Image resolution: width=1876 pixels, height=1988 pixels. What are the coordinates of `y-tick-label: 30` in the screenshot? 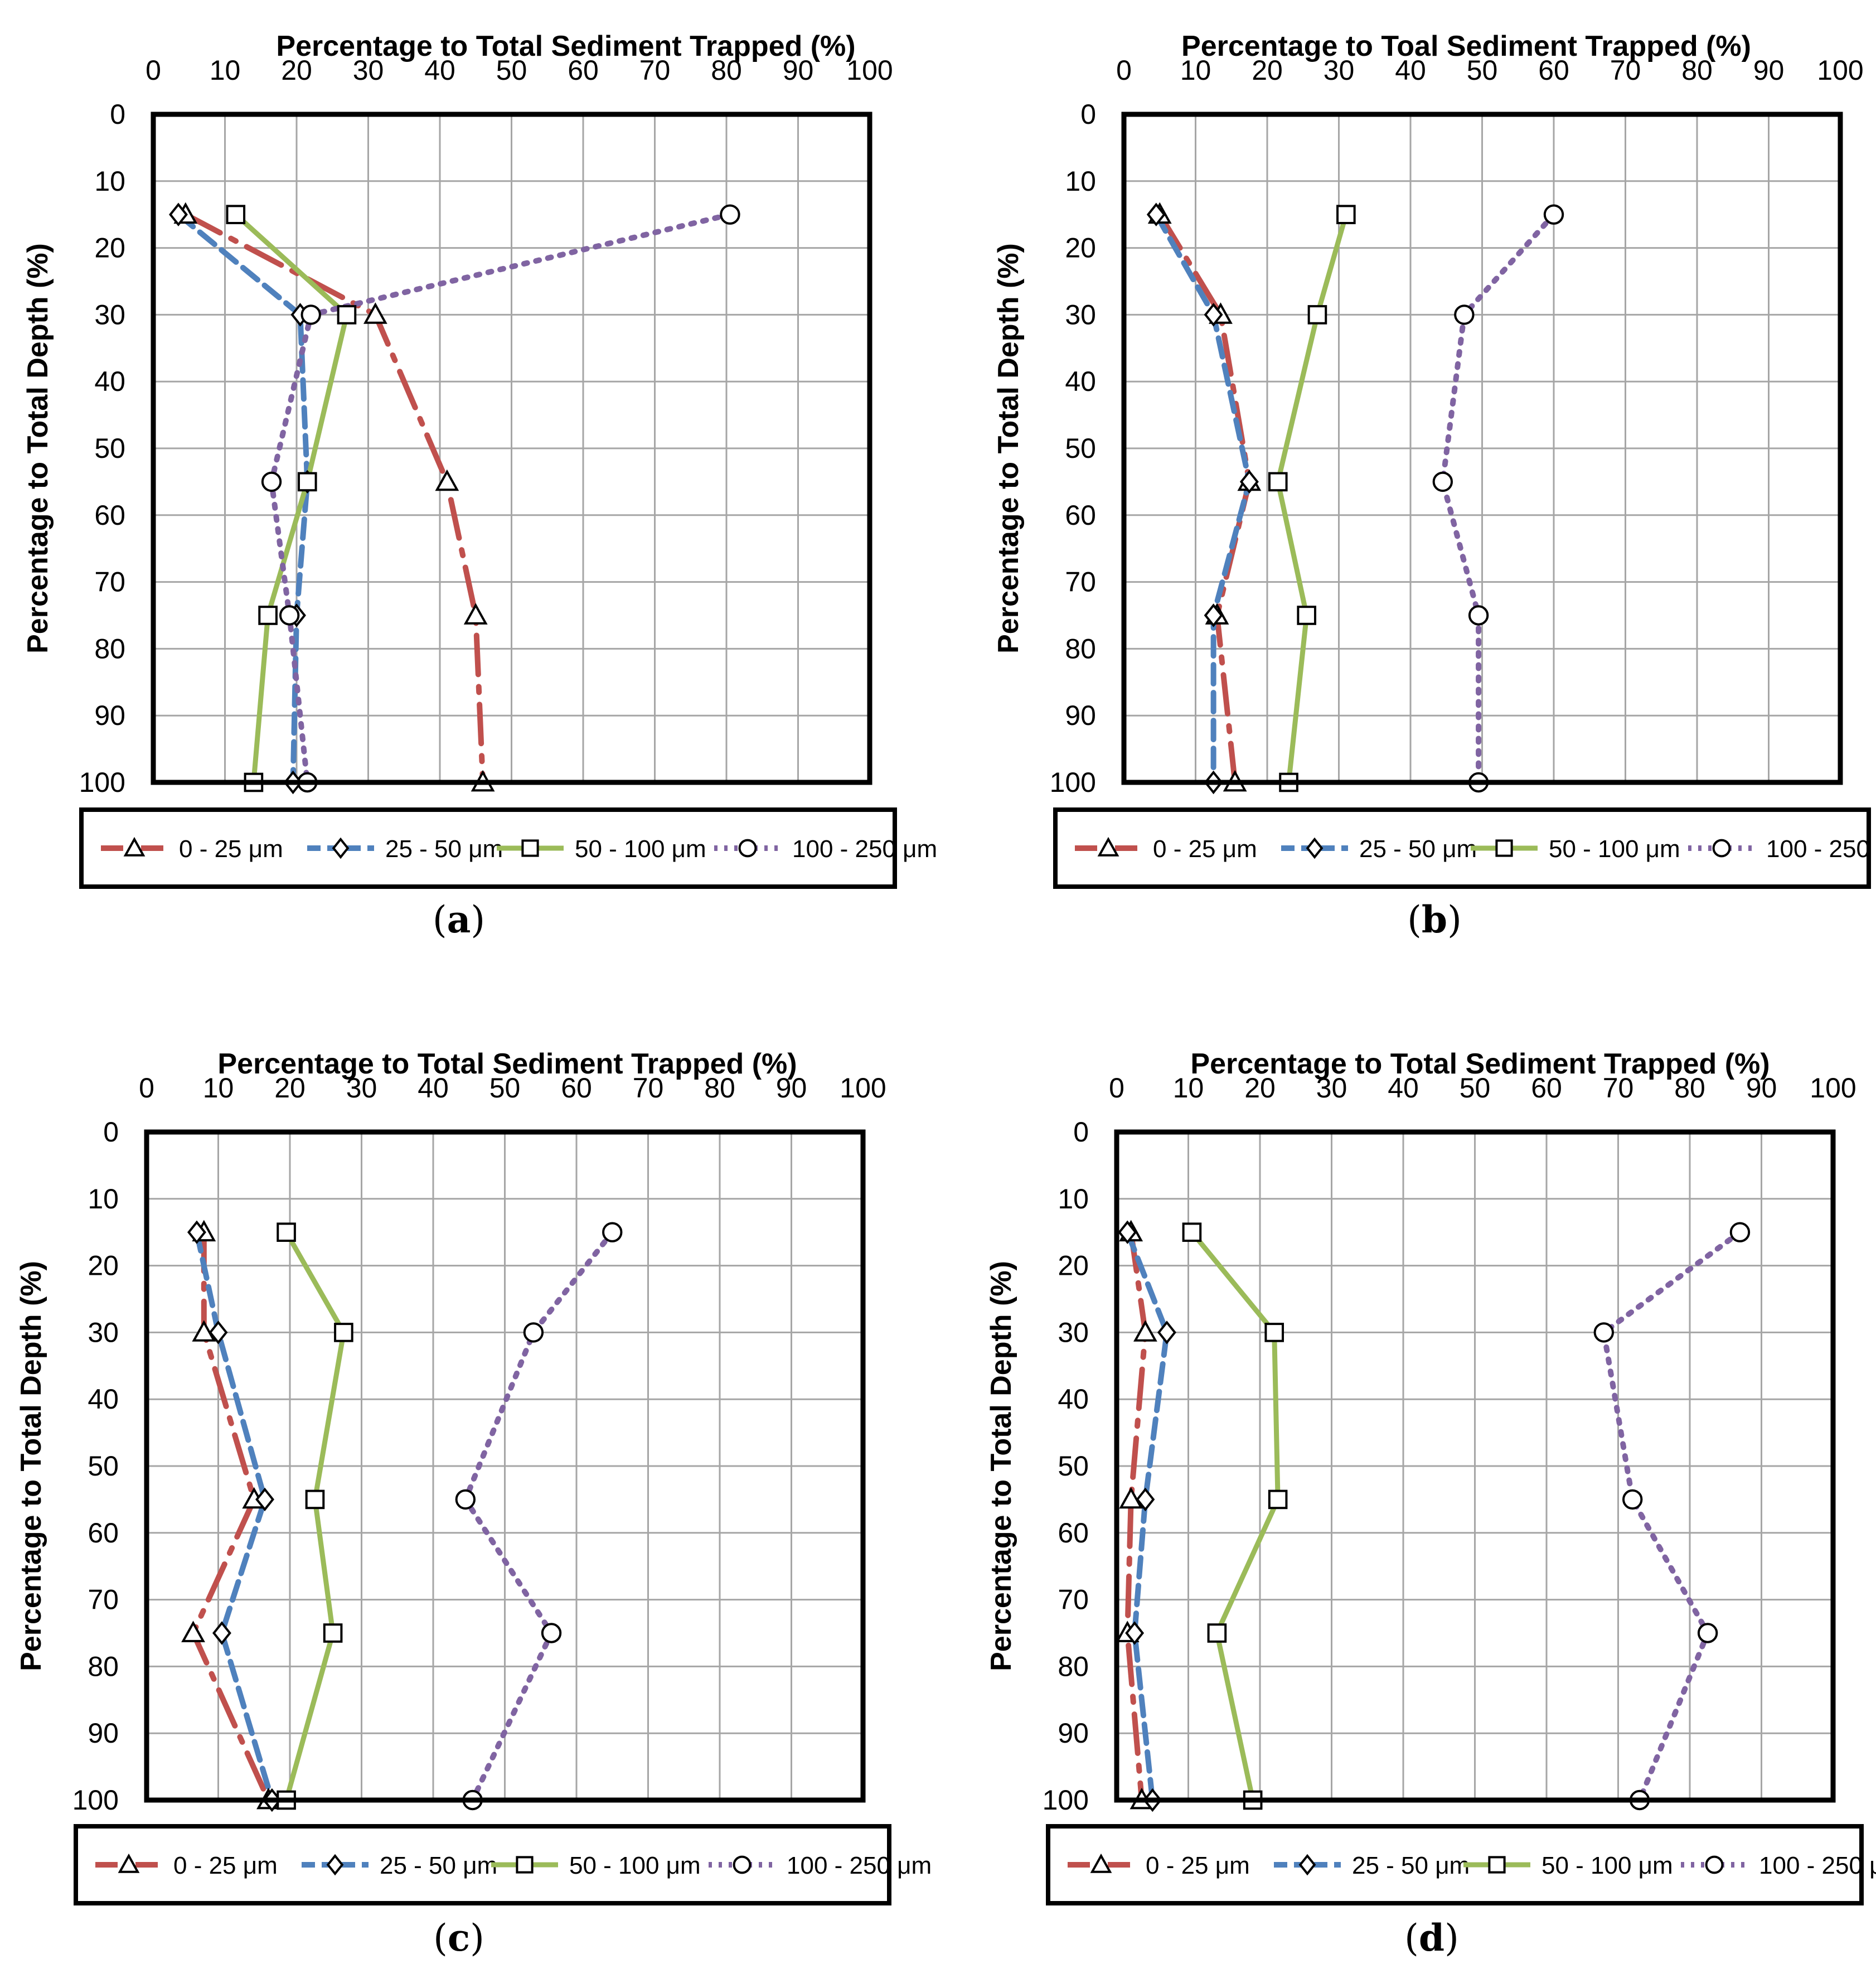 It's located at (1073, 1332).